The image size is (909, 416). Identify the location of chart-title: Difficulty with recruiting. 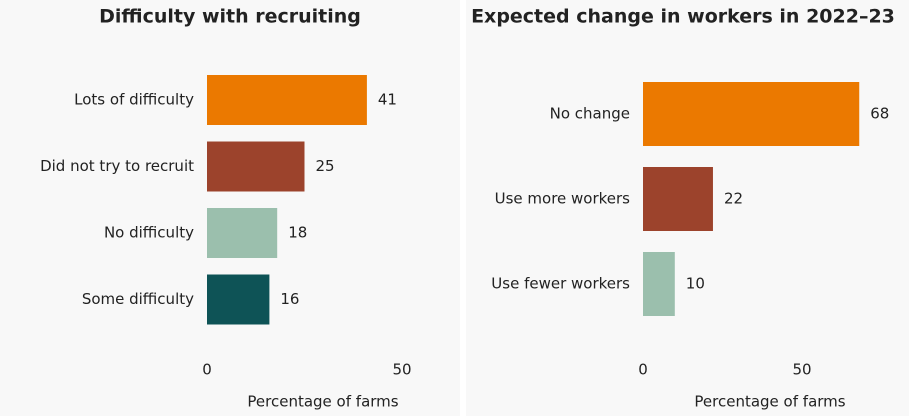
(230, 17).